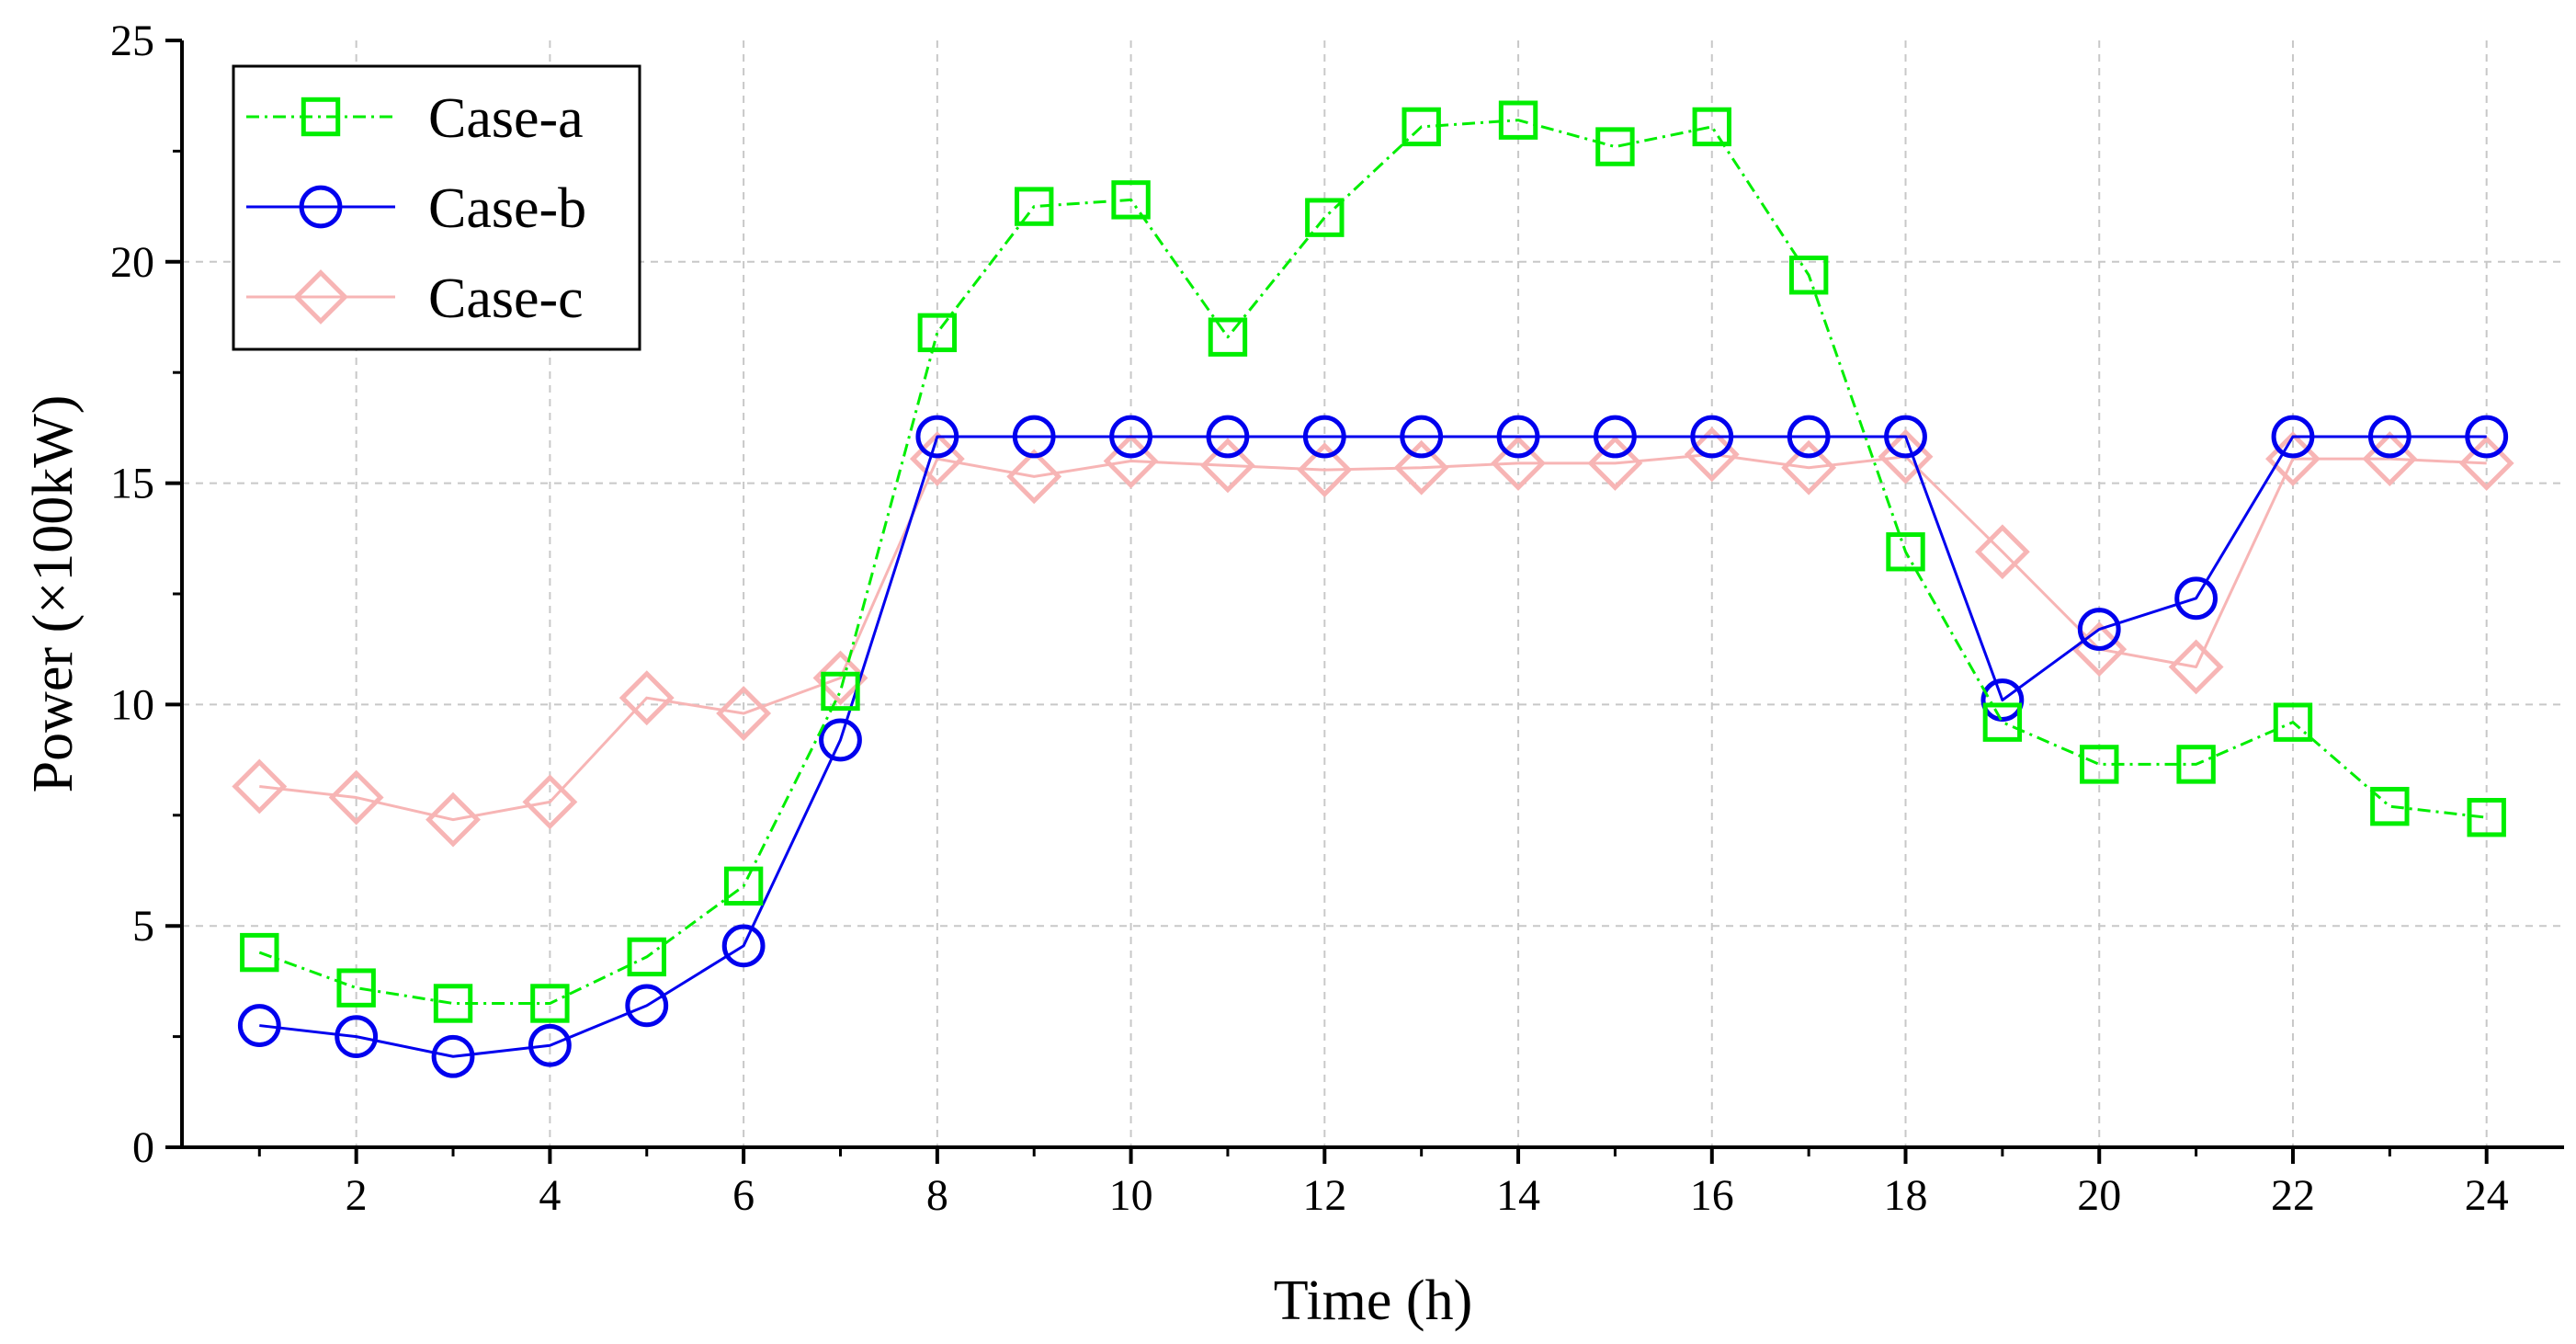 Image resolution: width=2576 pixels, height=1344 pixels. I want to click on x-tick-label: 14, so click(1518, 1195).